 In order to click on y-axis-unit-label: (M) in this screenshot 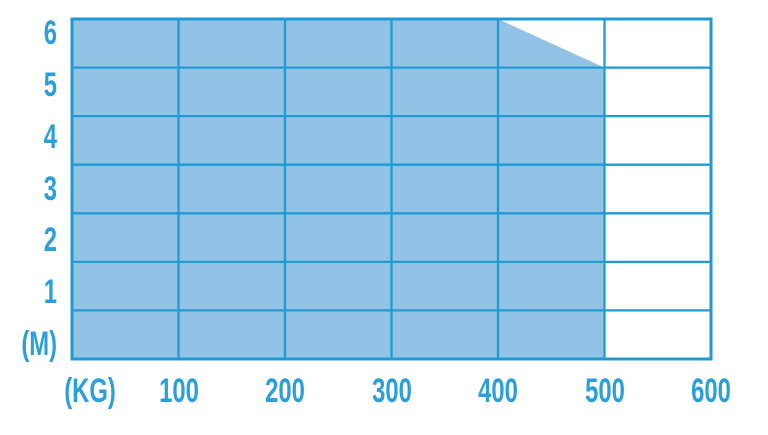, I will do `click(39, 344)`.